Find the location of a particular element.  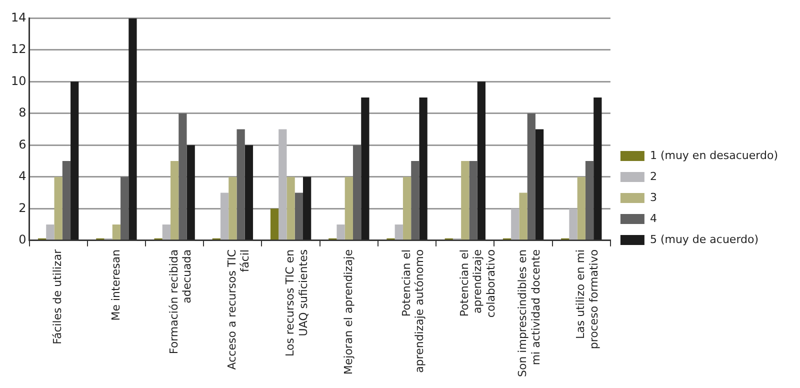

y-tick-label: 4 is located at coordinates (22, 176).